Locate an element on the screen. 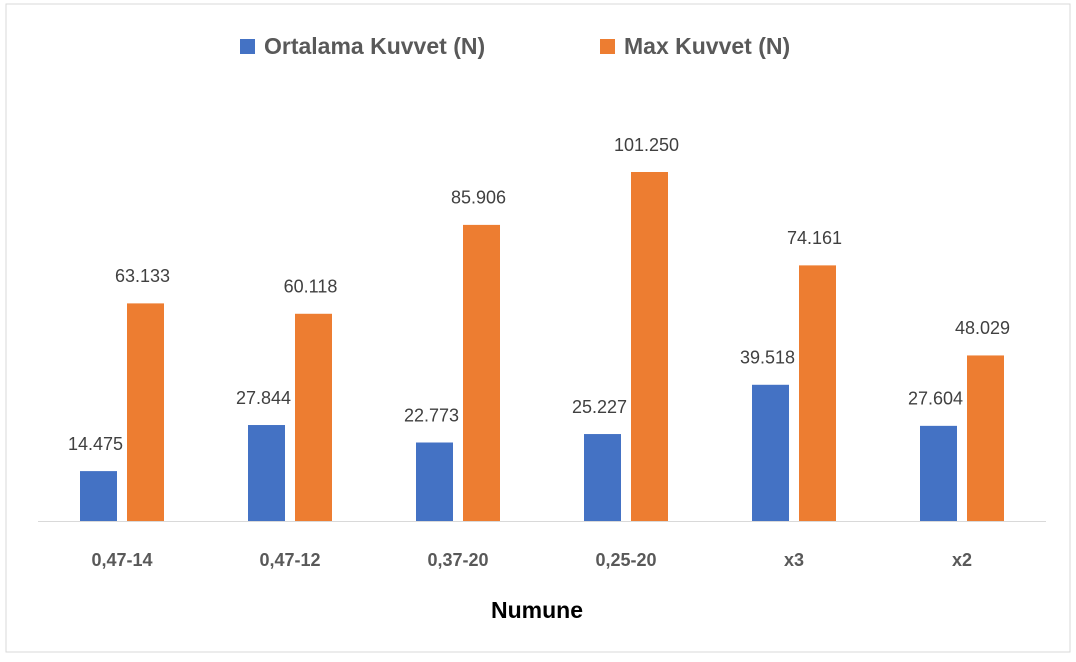  data-label: 22.773 is located at coordinates (431, 415).